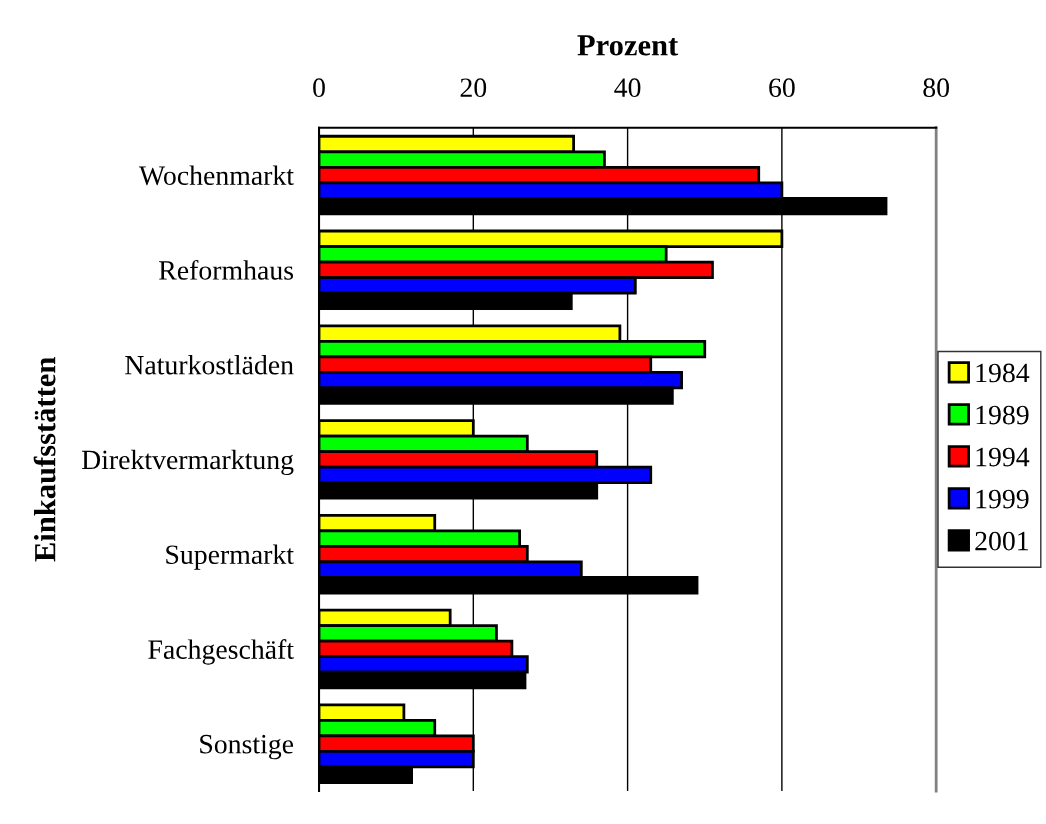 The image size is (1046, 824). I want to click on legend-label: 1994, so click(1003, 457).